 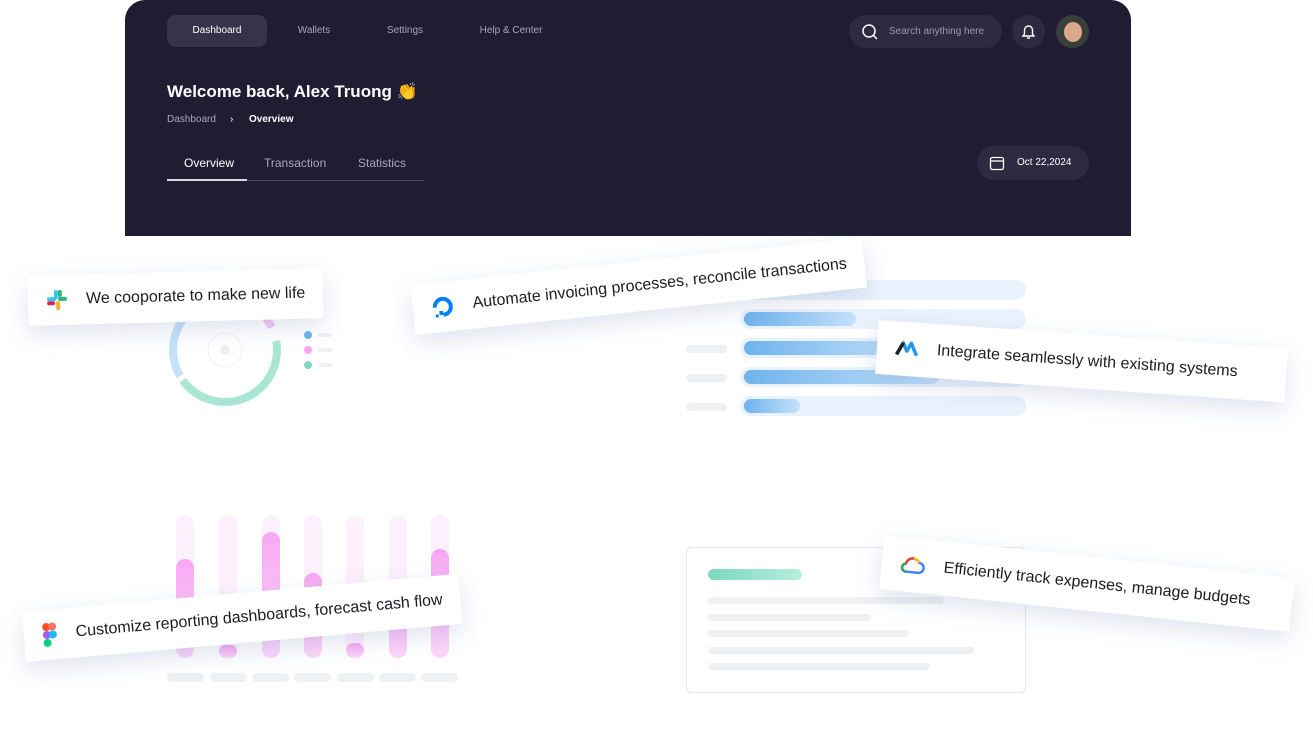 What do you see at coordinates (314, 30) in the screenshot?
I see `nav-wallets: Wallets` at bounding box center [314, 30].